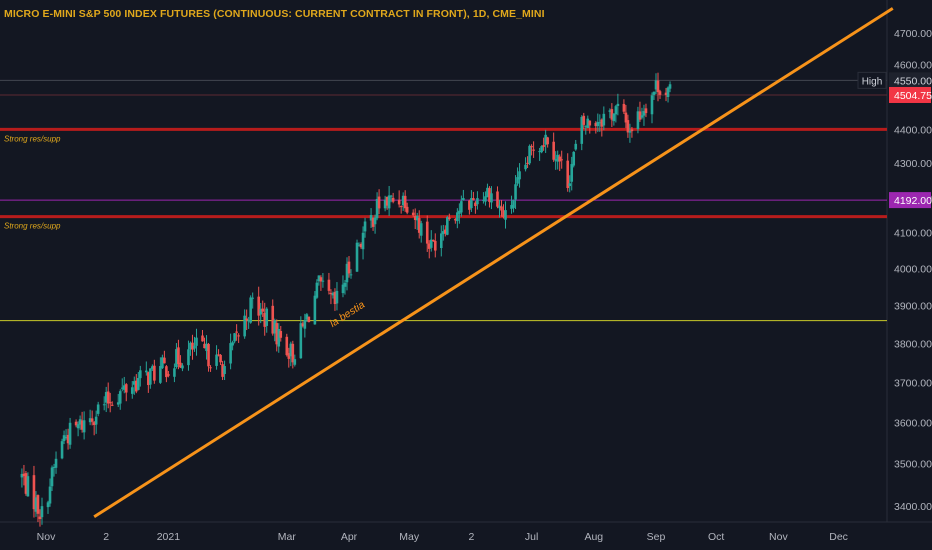  I want to click on y-tick-label: 4700.00, so click(913, 34).